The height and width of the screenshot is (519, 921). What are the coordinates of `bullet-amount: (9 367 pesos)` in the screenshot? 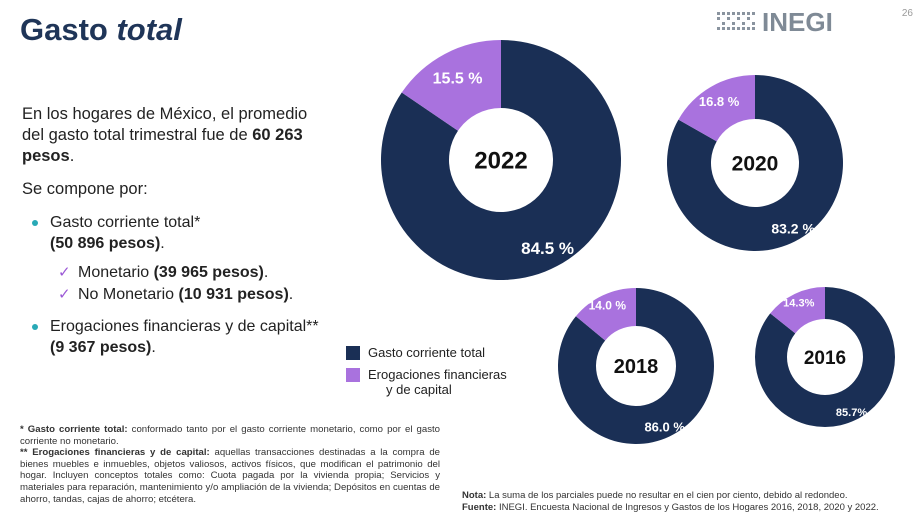 It's located at (101, 347).